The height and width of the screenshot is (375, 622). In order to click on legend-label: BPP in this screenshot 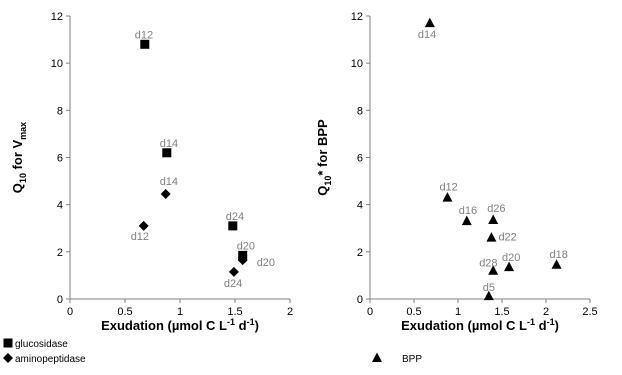, I will do `click(412, 359)`.